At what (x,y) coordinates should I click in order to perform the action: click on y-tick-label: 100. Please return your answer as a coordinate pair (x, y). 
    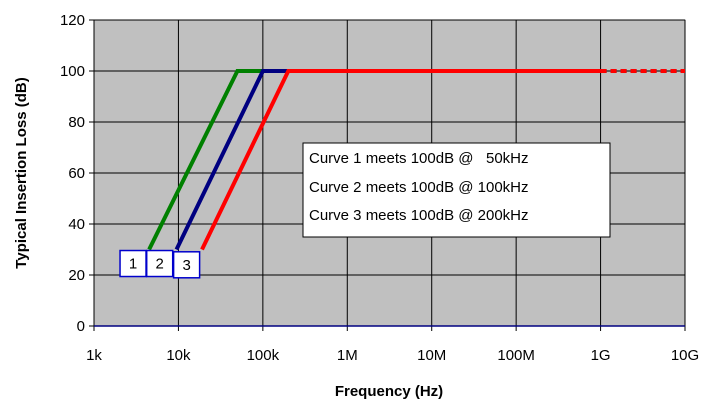
    Looking at the image, I should click on (72, 71).